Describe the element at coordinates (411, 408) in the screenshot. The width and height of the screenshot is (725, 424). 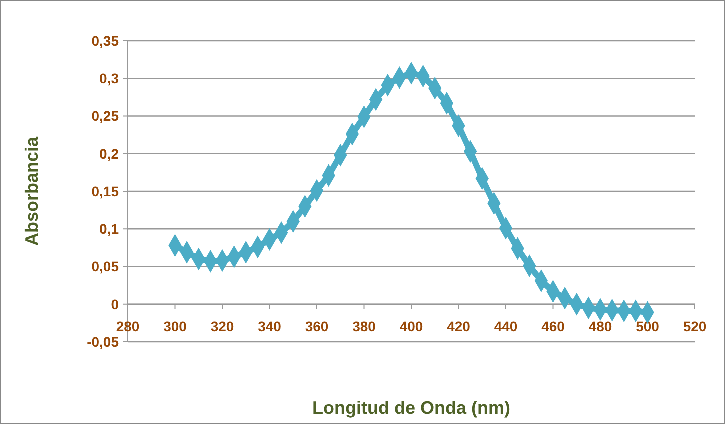
I see `x-axis-title: Longitud de Onda (nm)` at that location.